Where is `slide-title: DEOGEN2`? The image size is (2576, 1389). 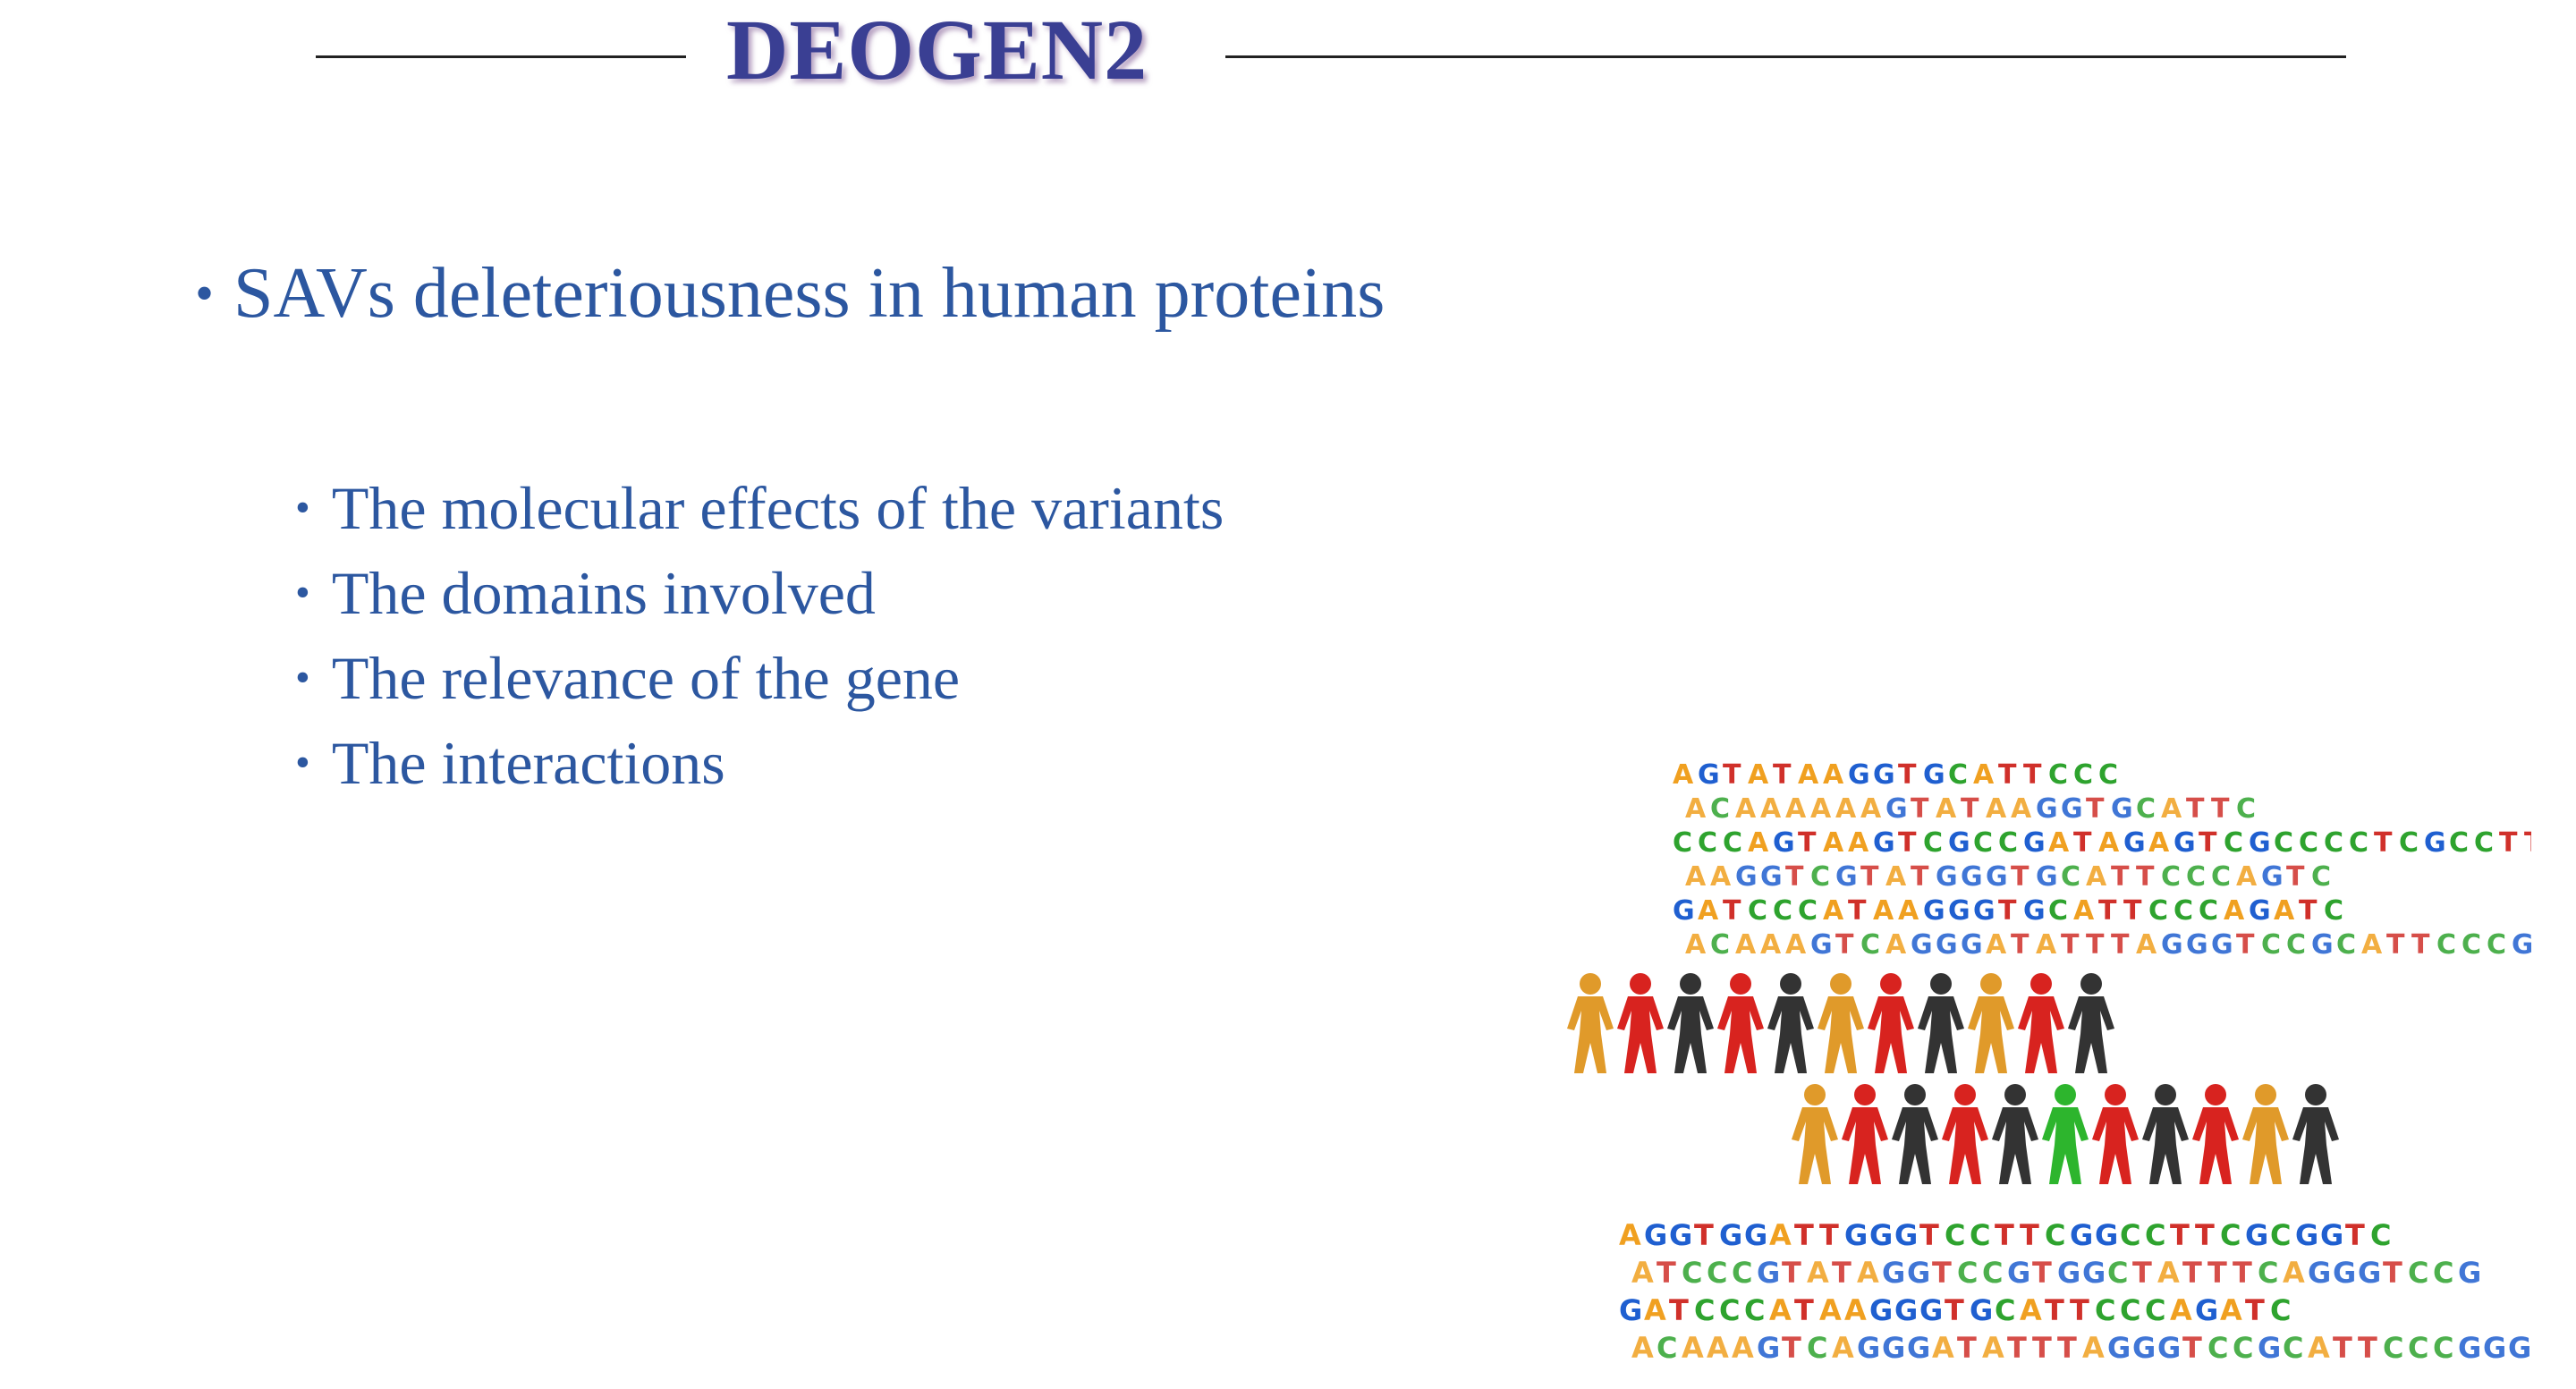 slide-title: DEOGEN2 is located at coordinates (937, 49).